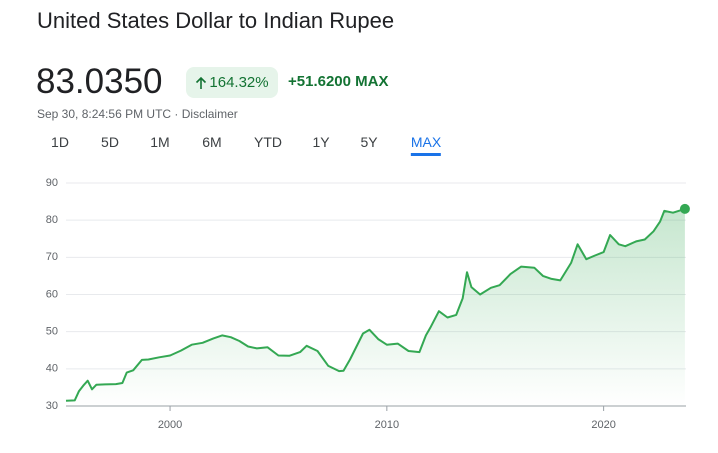 This screenshot has height=453, width=718. What do you see at coordinates (52, 406) in the screenshot?
I see `y-tick-label: 30` at bounding box center [52, 406].